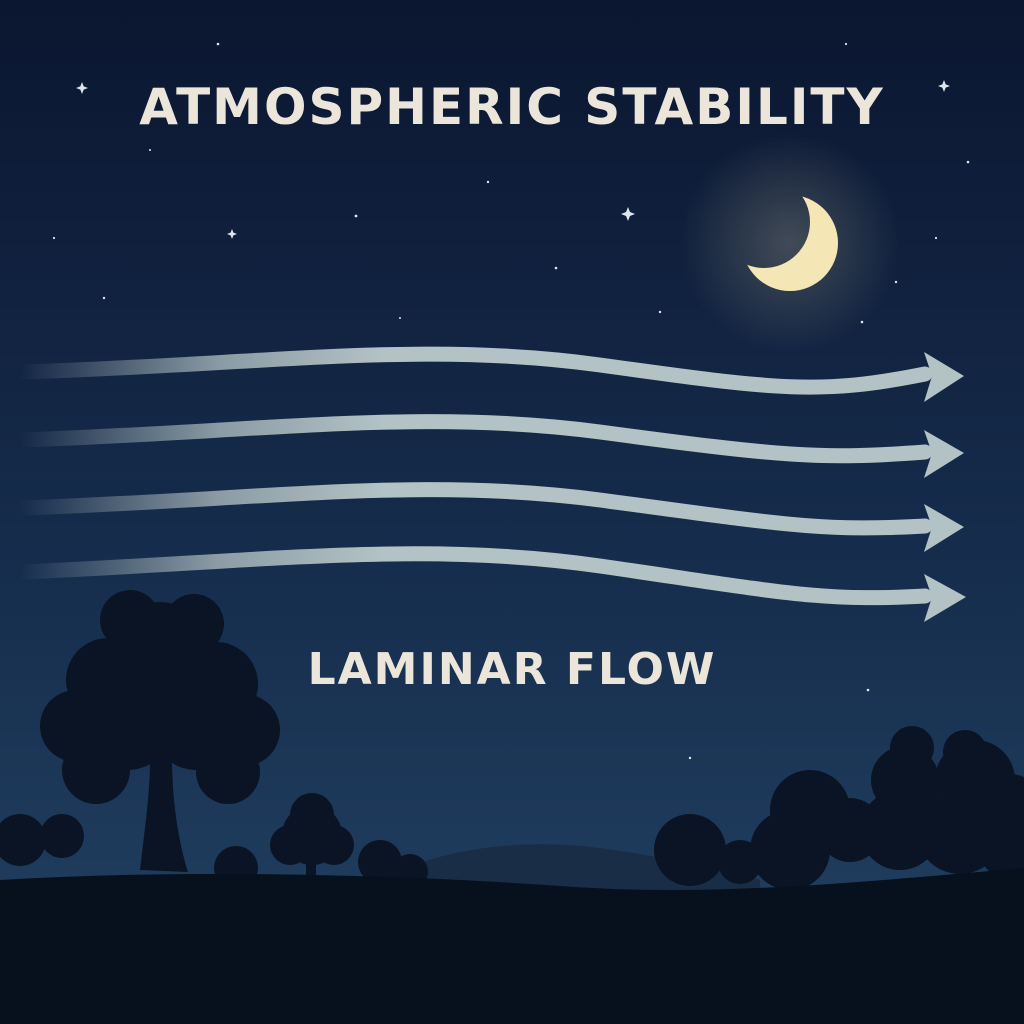  Describe the element at coordinates (790, 243) in the screenshot. I see `crescent-moon-icon` at that location.